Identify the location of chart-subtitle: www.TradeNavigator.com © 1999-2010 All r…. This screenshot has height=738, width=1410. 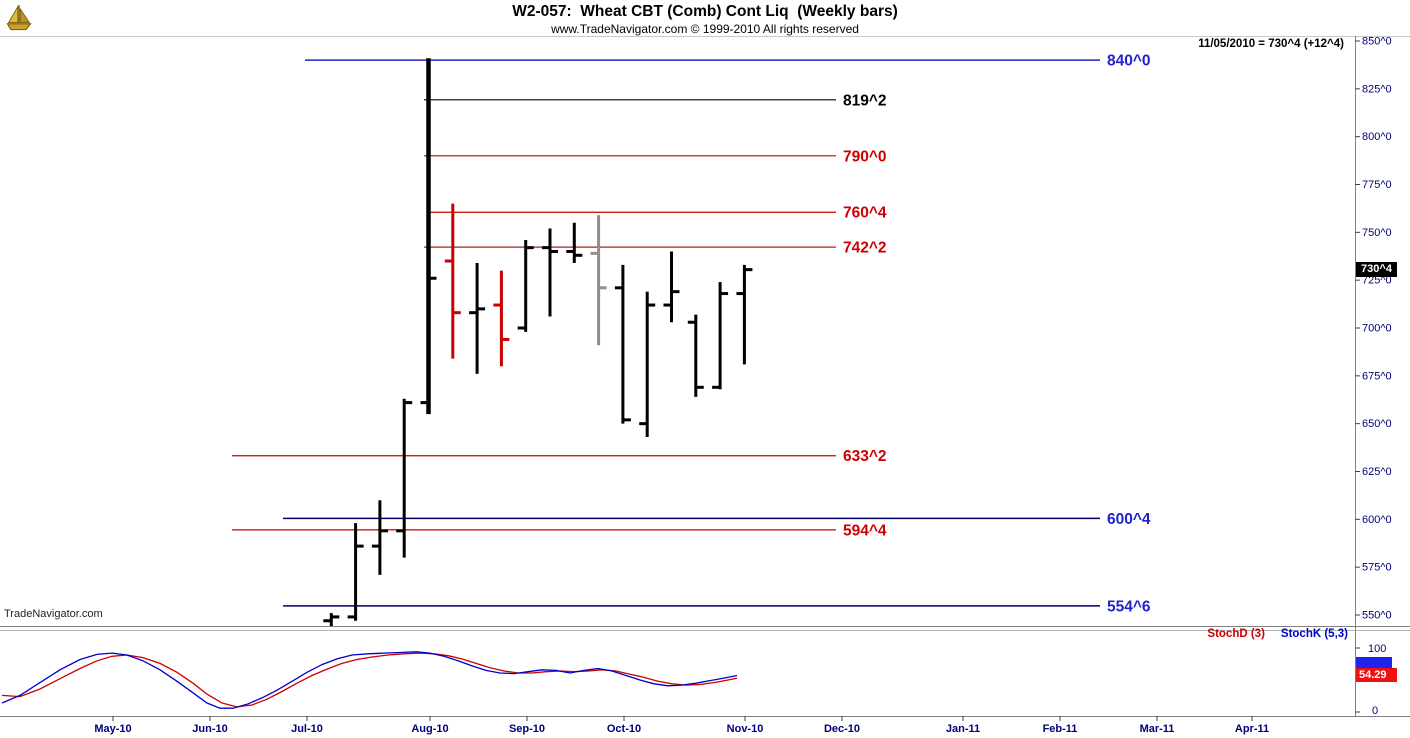
(705, 29).